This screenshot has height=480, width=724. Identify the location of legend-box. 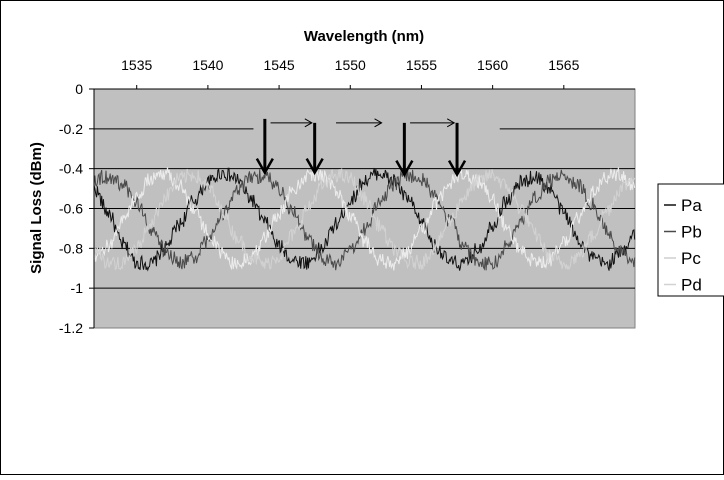
(690, 240).